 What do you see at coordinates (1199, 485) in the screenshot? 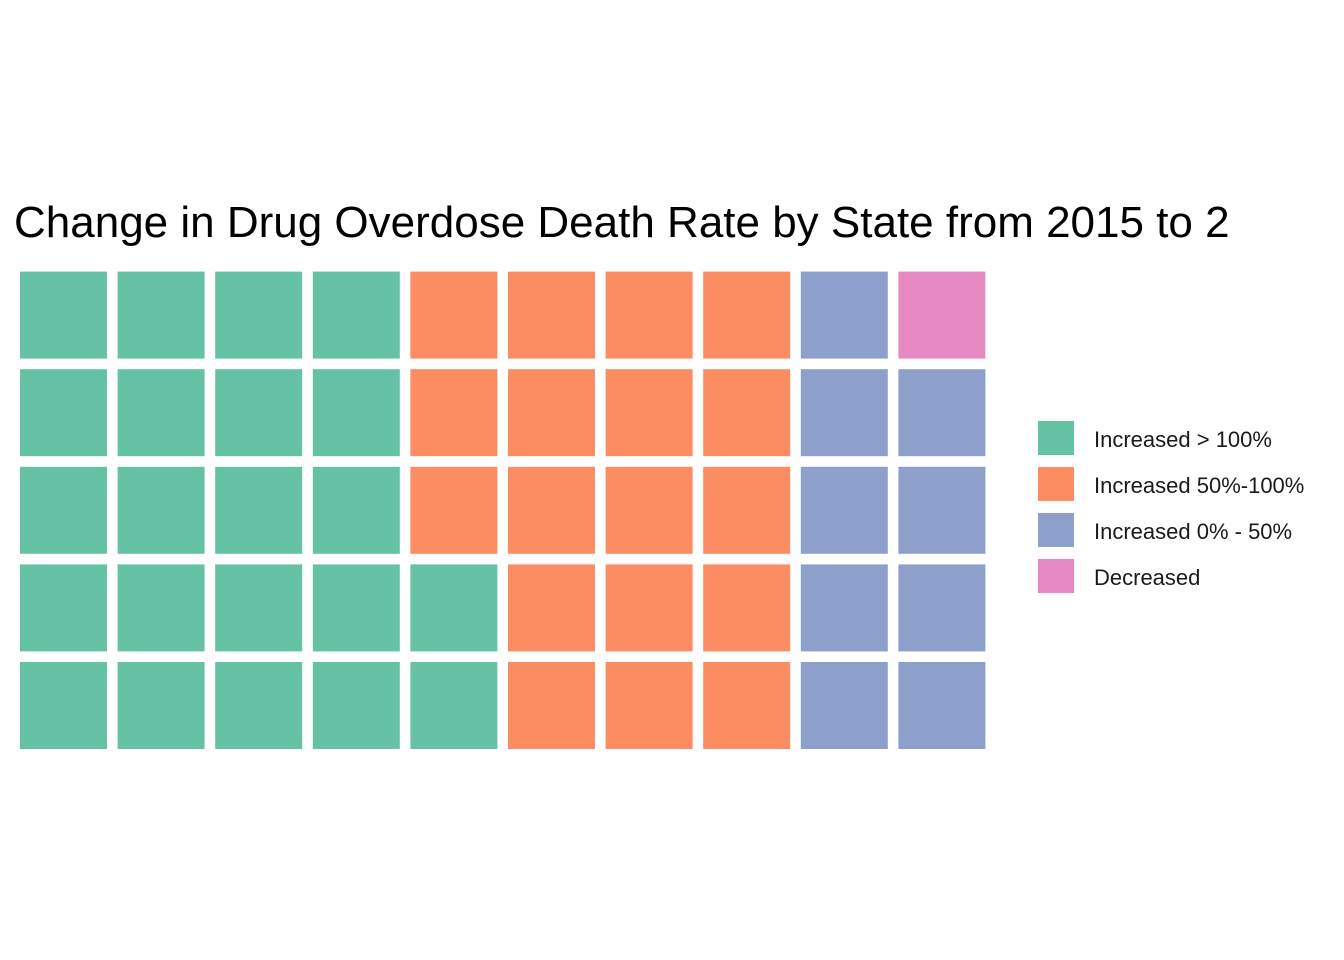
I see `legend-label: Increased 50%-100%` at bounding box center [1199, 485].